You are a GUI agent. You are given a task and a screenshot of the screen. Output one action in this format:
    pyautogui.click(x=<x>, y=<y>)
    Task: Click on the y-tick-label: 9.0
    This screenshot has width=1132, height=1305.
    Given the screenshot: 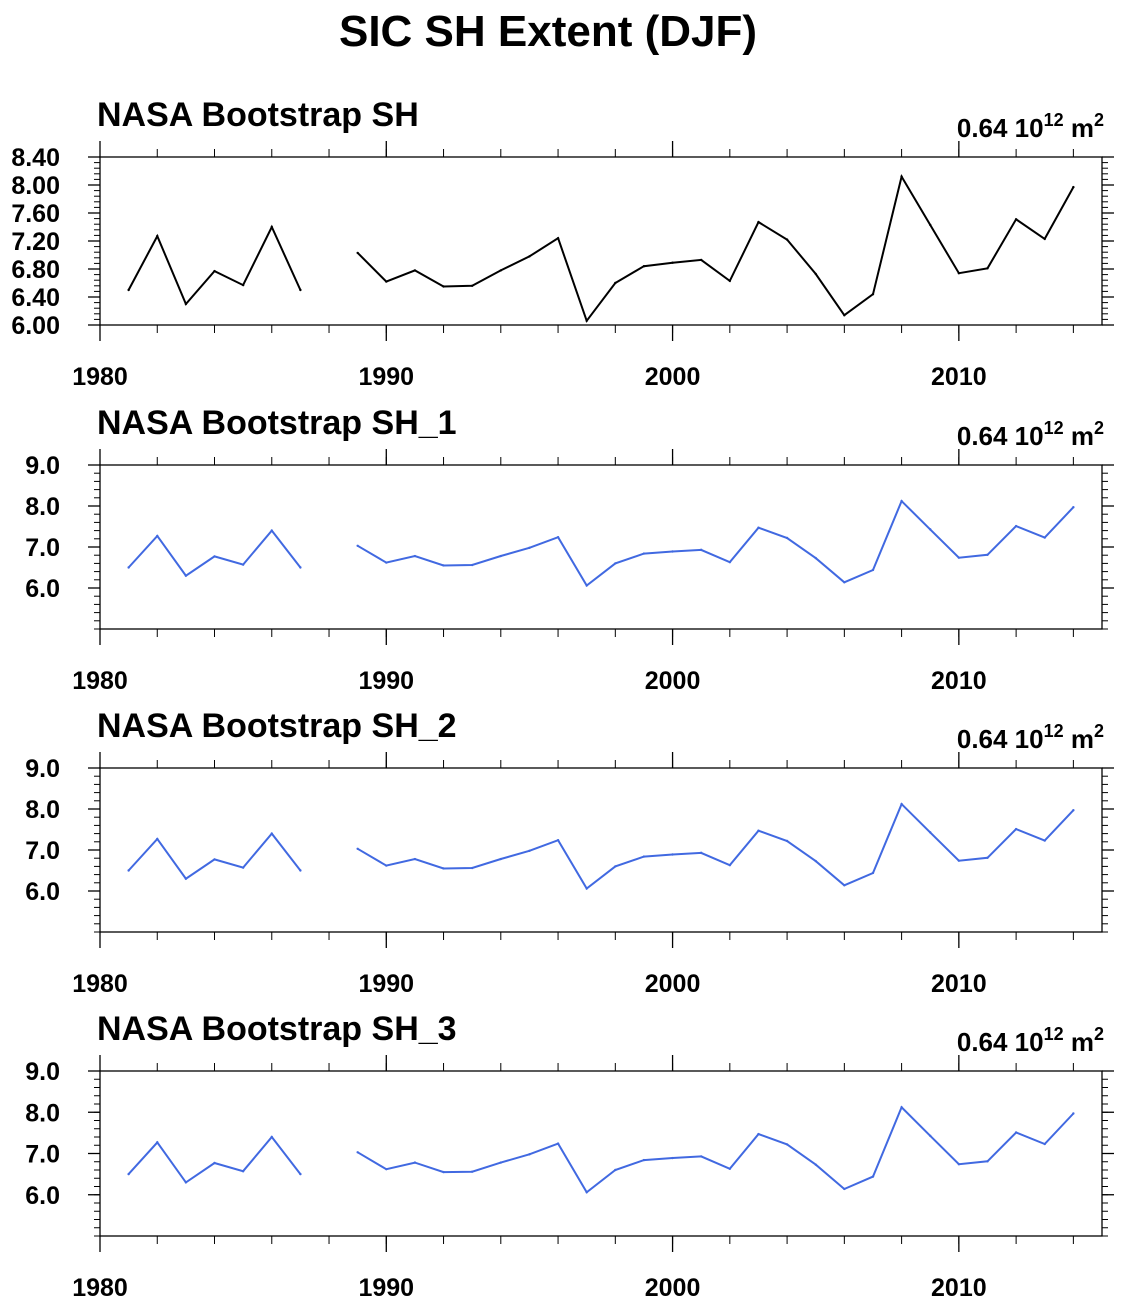 What is the action you would take?
    pyautogui.click(x=42, y=769)
    